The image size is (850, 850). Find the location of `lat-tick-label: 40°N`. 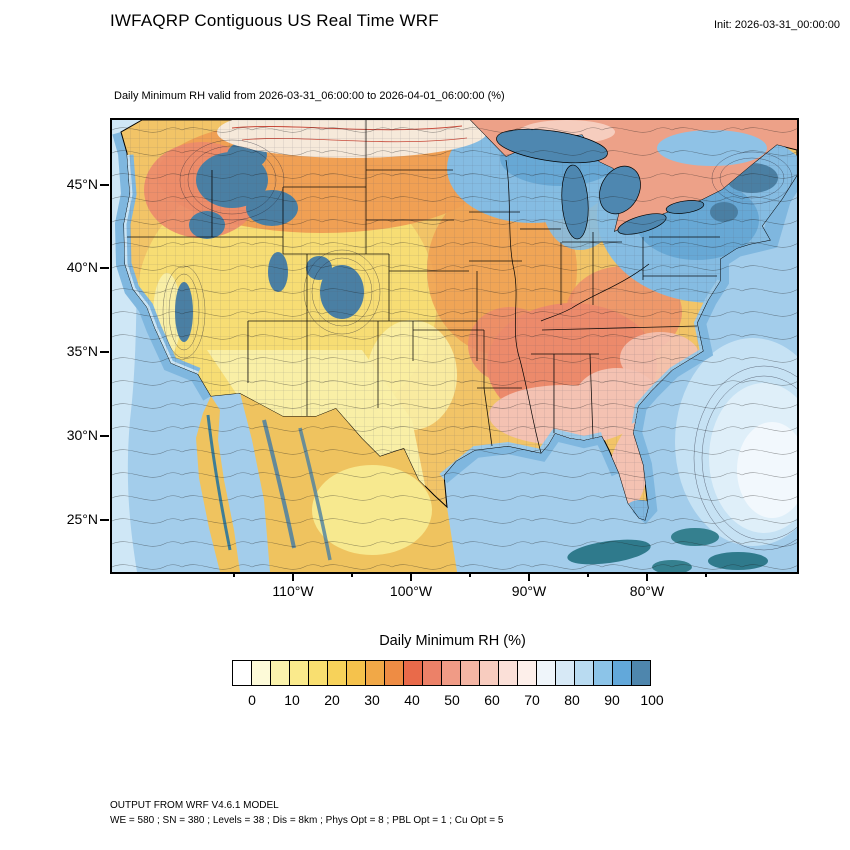

lat-tick-label: 40°N is located at coordinates (82, 267).